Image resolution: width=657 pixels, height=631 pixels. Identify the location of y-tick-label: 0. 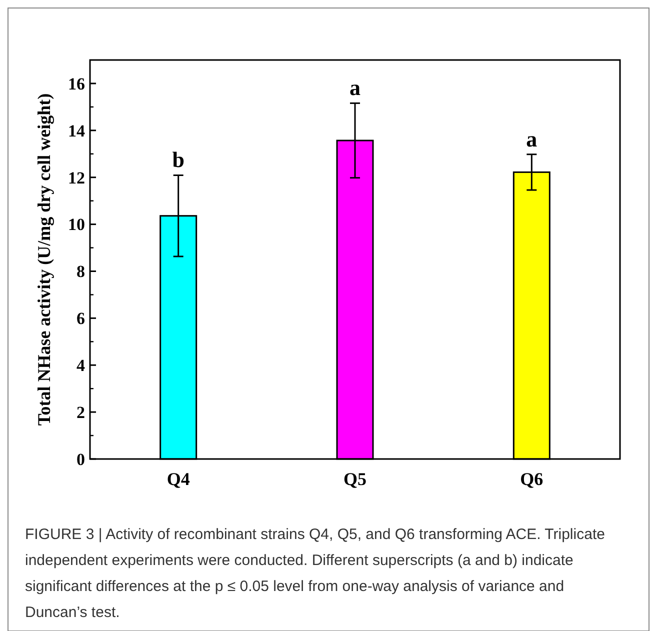
(80, 459).